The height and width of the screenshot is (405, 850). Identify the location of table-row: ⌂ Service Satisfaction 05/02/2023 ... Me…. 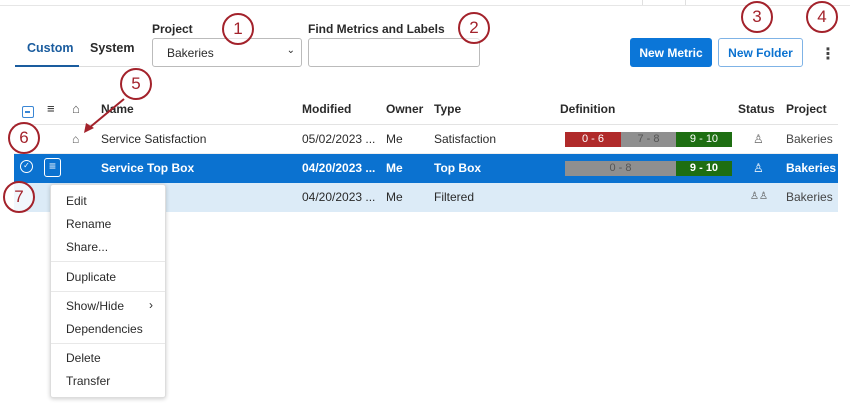
(426, 139).